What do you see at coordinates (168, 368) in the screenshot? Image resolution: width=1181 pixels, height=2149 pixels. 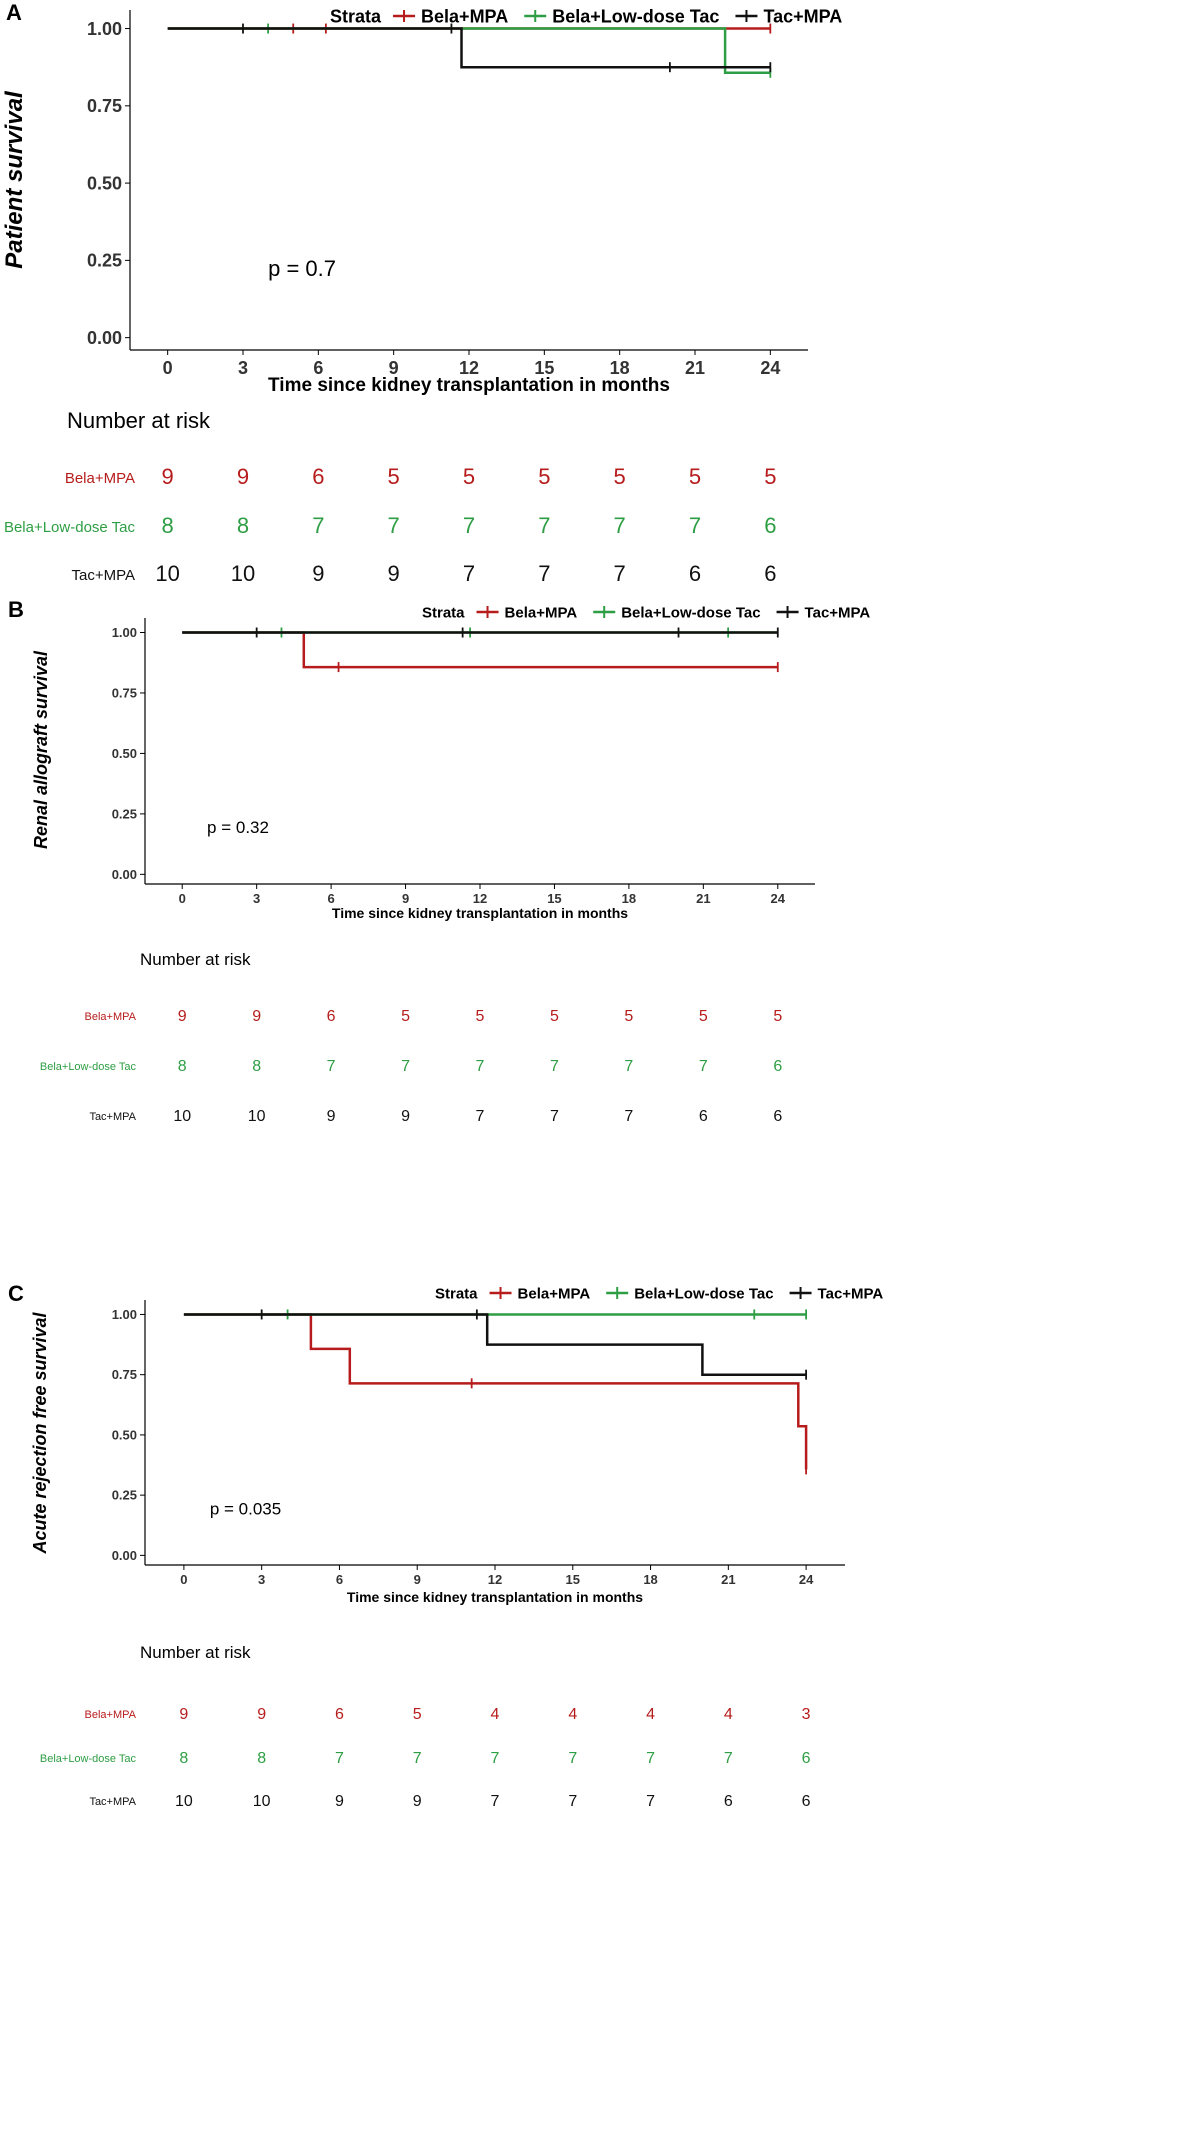 I see `panel-a-x-tick-label: 0` at bounding box center [168, 368].